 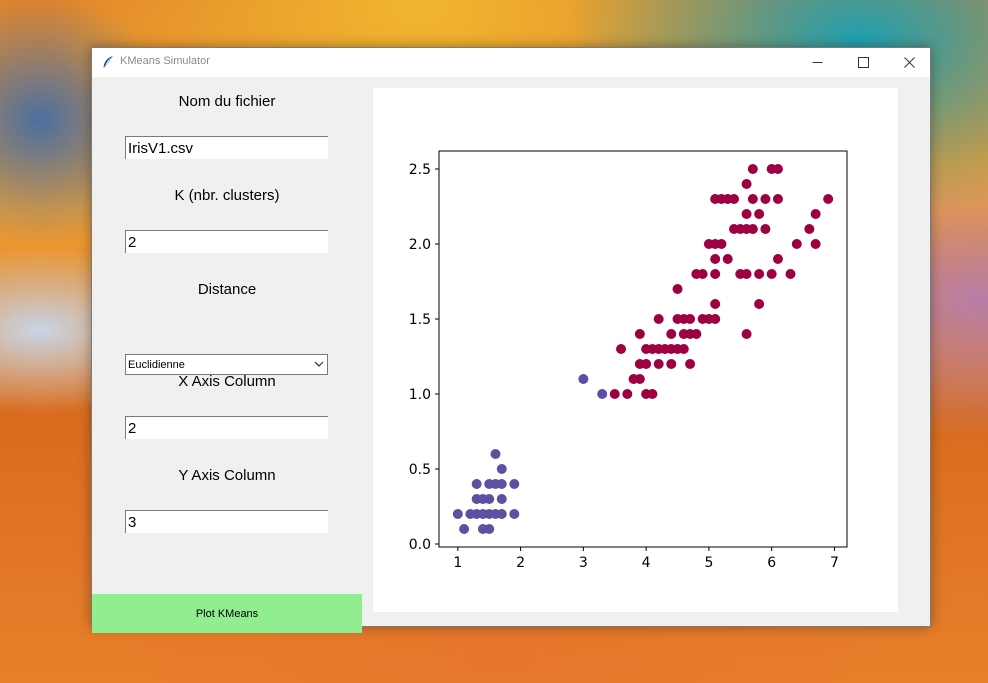 What do you see at coordinates (420, 470) in the screenshot?
I see `y-tick-label: 0.5` at bounding box center [420, 470].